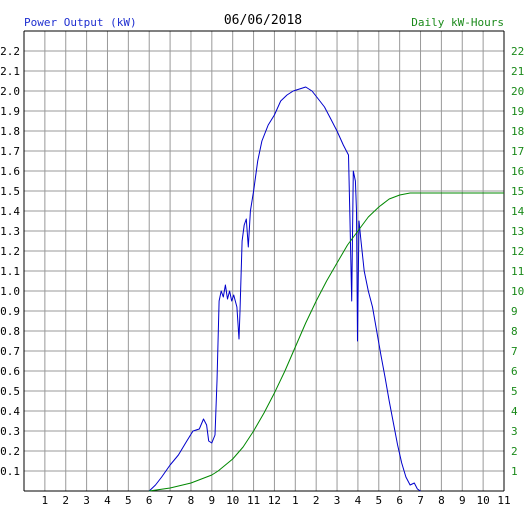 The image size is (527, 510). I want to click on y-tick-label-right: 8, so click(514, 331).